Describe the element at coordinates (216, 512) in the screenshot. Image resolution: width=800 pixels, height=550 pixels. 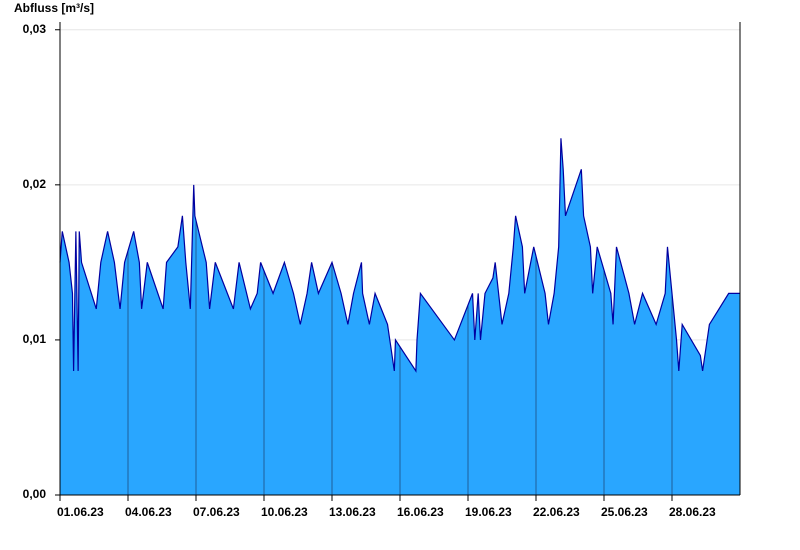
I see `x-tick-label: 07.06.23` at that location.